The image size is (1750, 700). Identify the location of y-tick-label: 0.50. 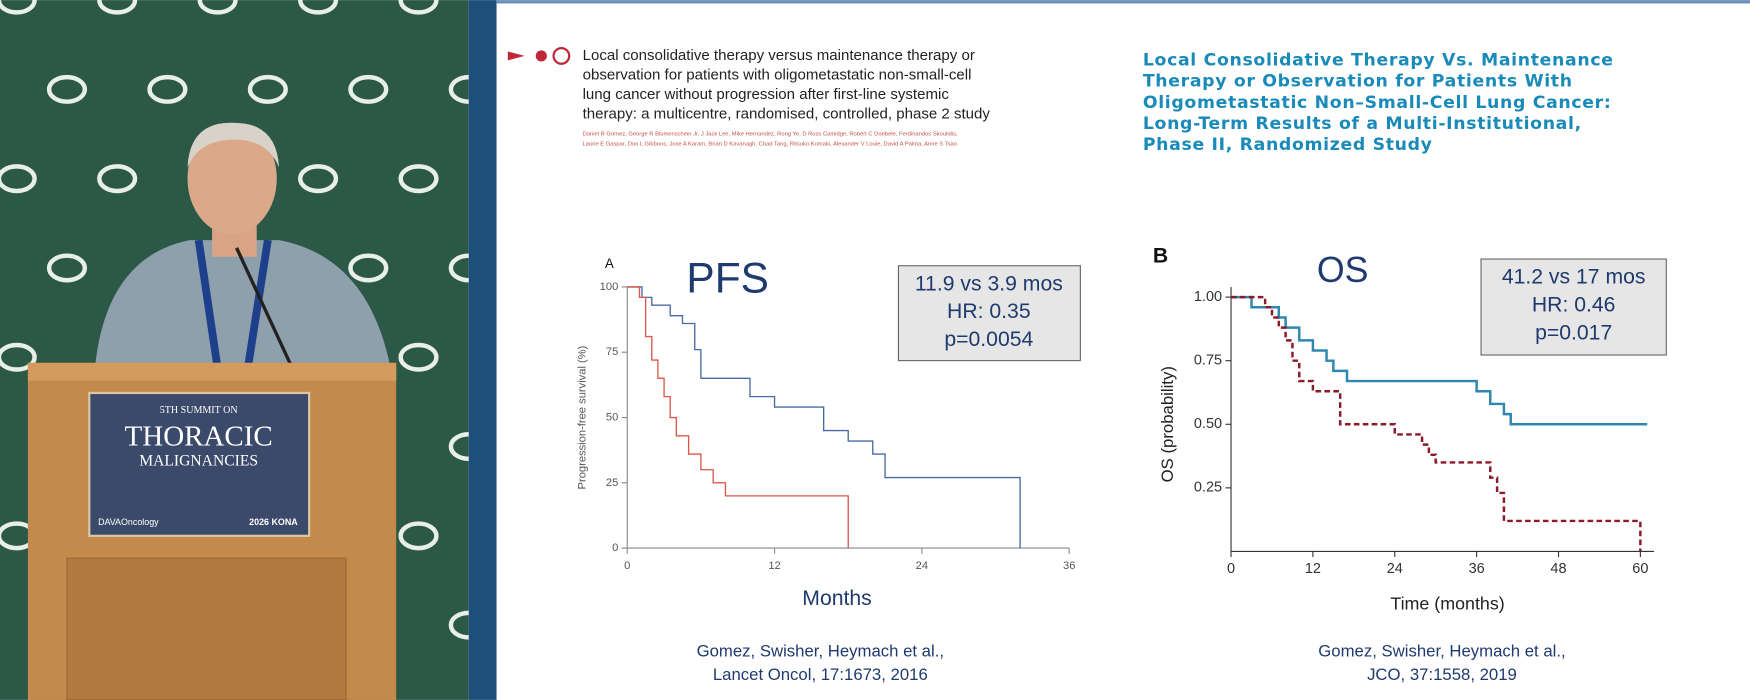
(1208, 424).